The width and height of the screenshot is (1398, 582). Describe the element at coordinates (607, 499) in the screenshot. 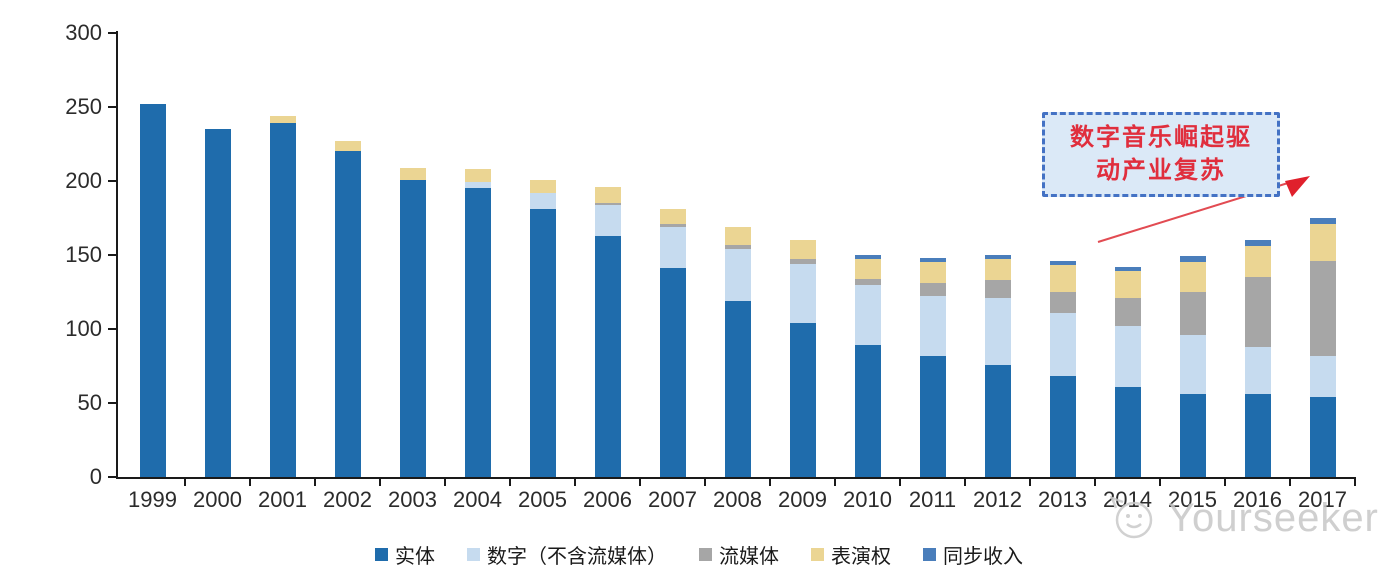

I see `x-axis-tick-label: 2006` at that location.